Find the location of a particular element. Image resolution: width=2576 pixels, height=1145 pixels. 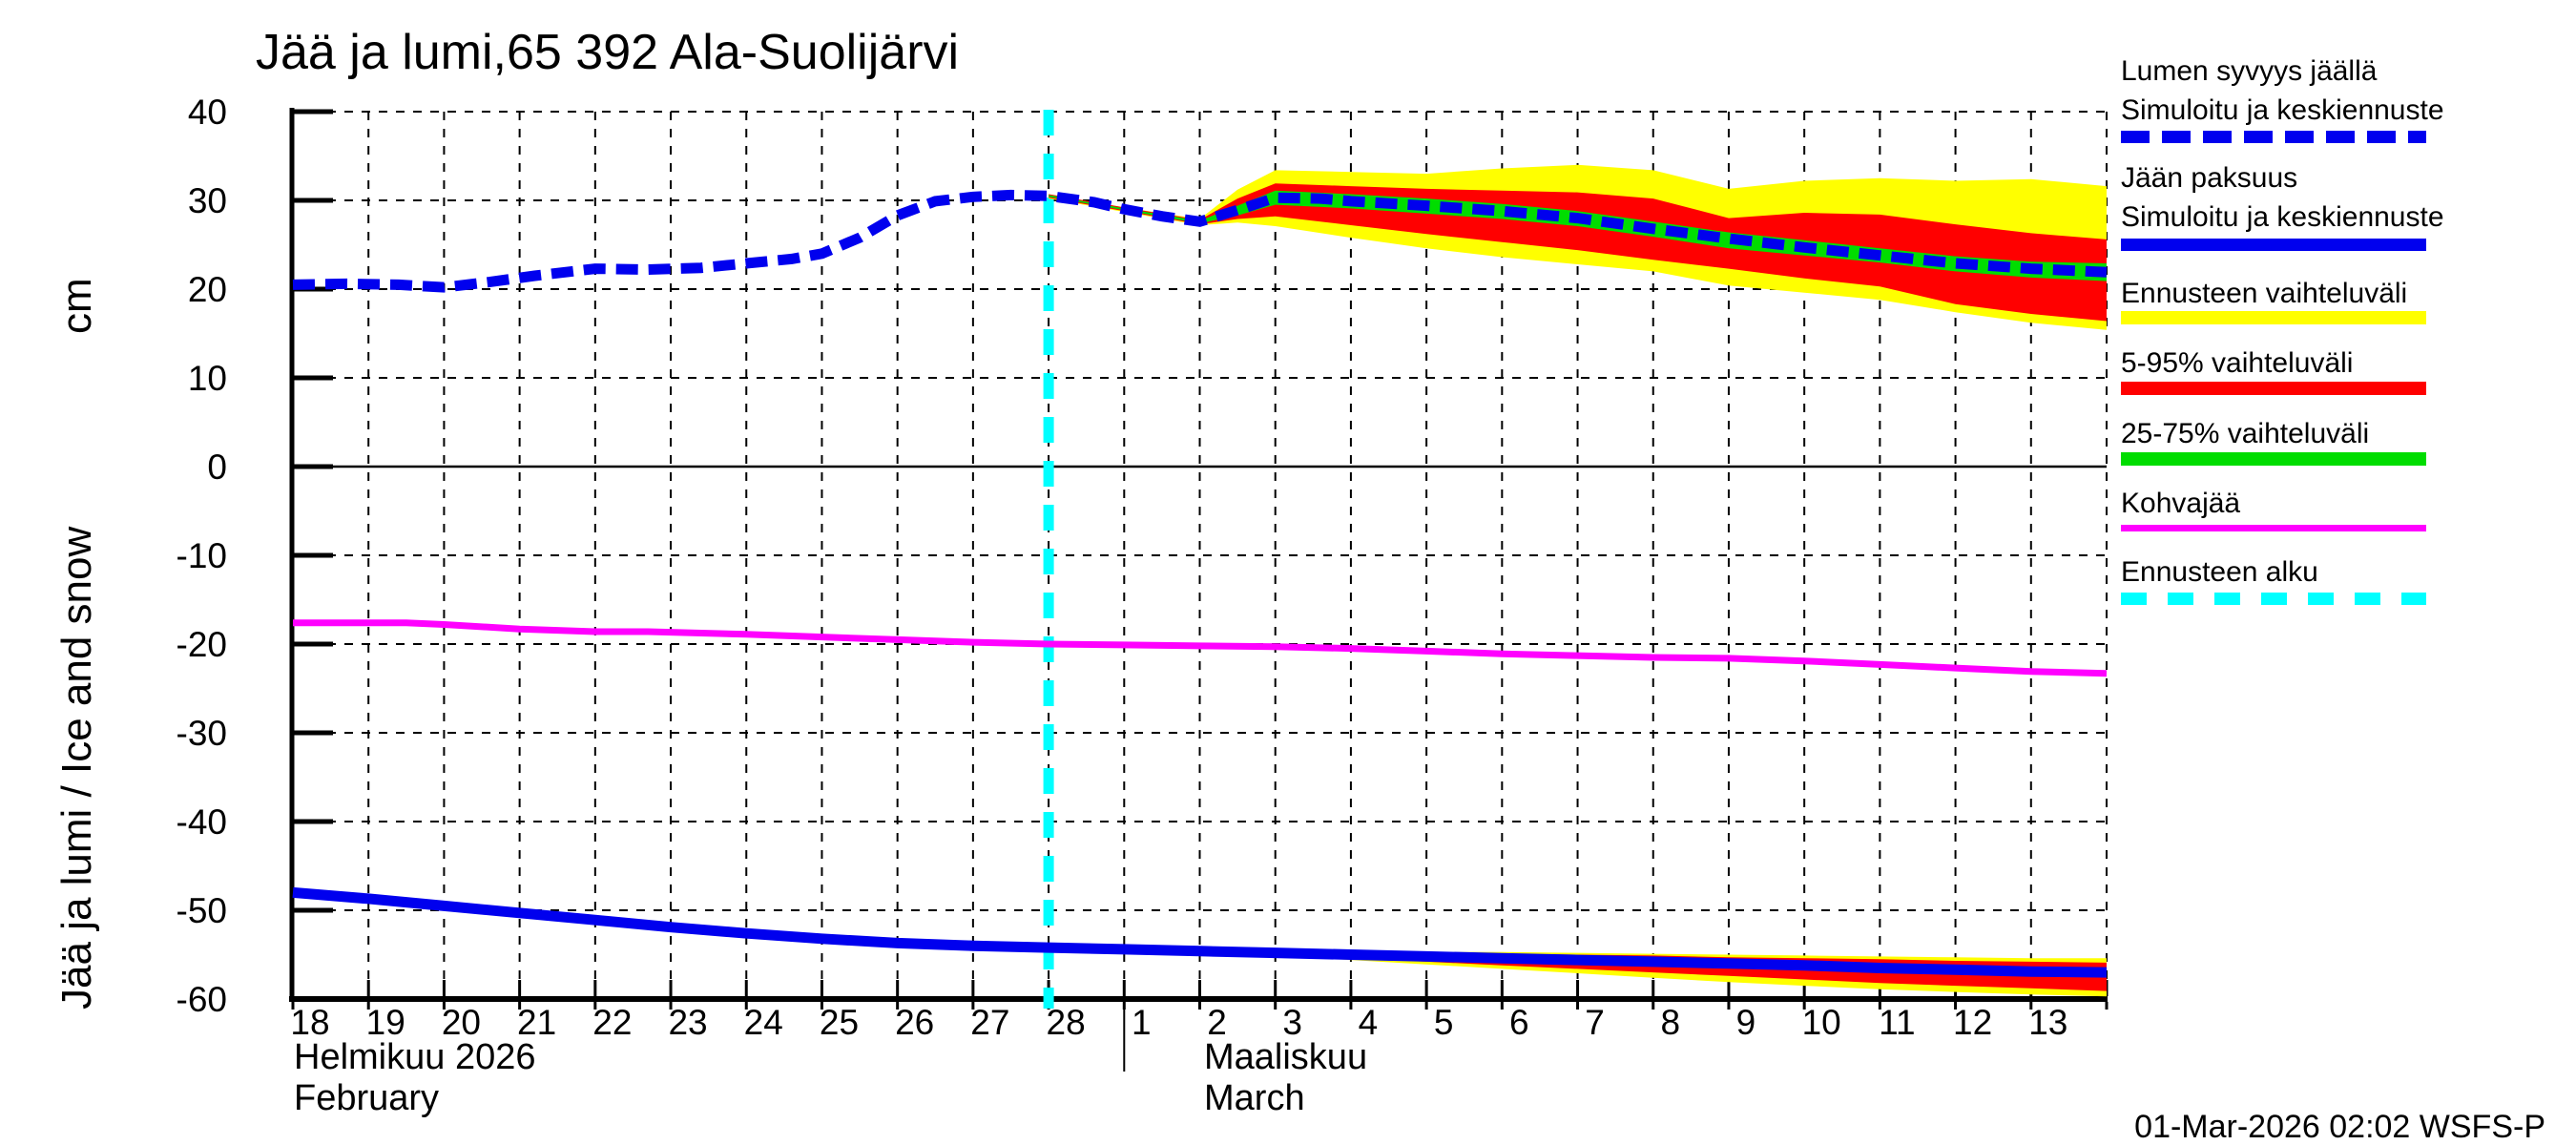

chart-title: Jää ja lumi,65 392 Ala-Suolijärvi is located at coordinates (608, 53).